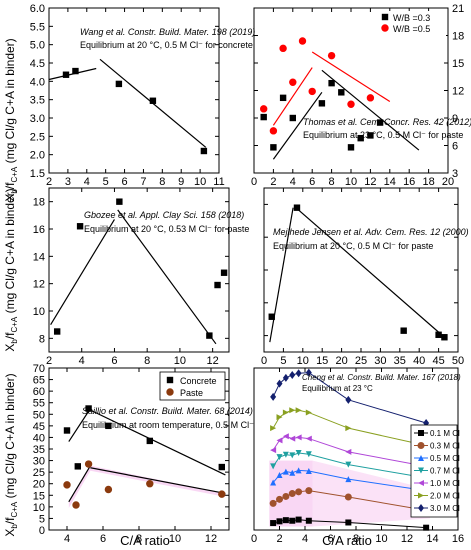 This screenshot has width=471, height=550. What do you see at coordinates (106, 182) in the screenshot?
I see `x-tick-label: 5` at bounding box center [106, 182].